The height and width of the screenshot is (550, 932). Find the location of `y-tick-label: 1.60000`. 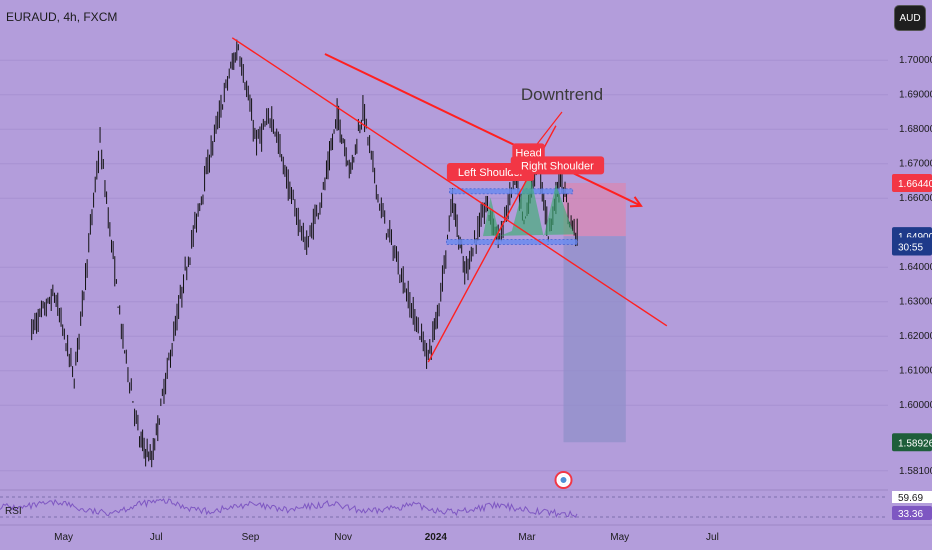

y-tick-label: 1.60000 is located at coordinates (915, 405).